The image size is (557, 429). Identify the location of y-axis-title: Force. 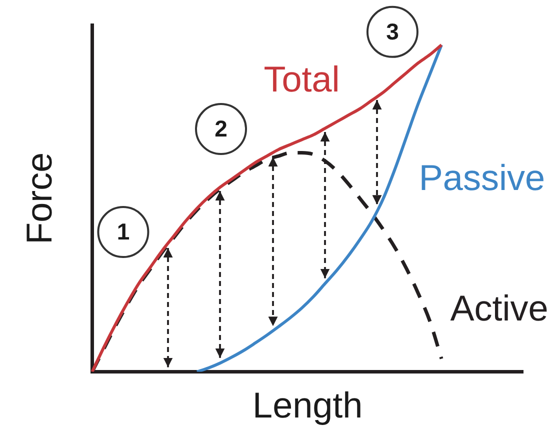
(39, 198).